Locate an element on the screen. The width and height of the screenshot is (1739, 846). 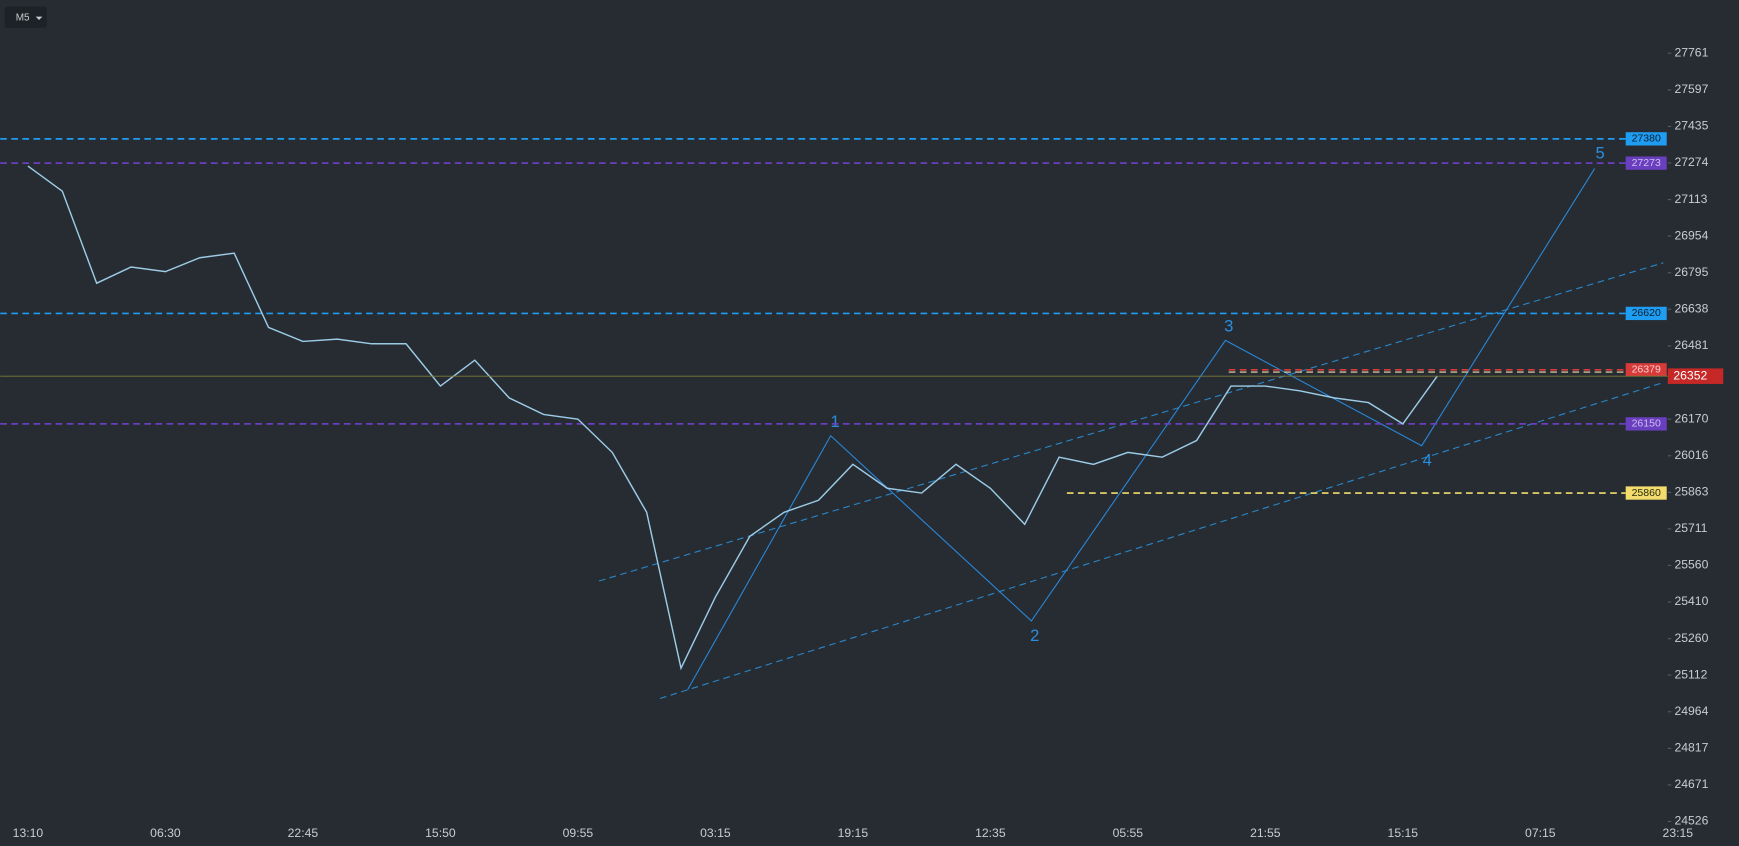
x-tick-label: 05:55 is located at coordinates (1128, 833).